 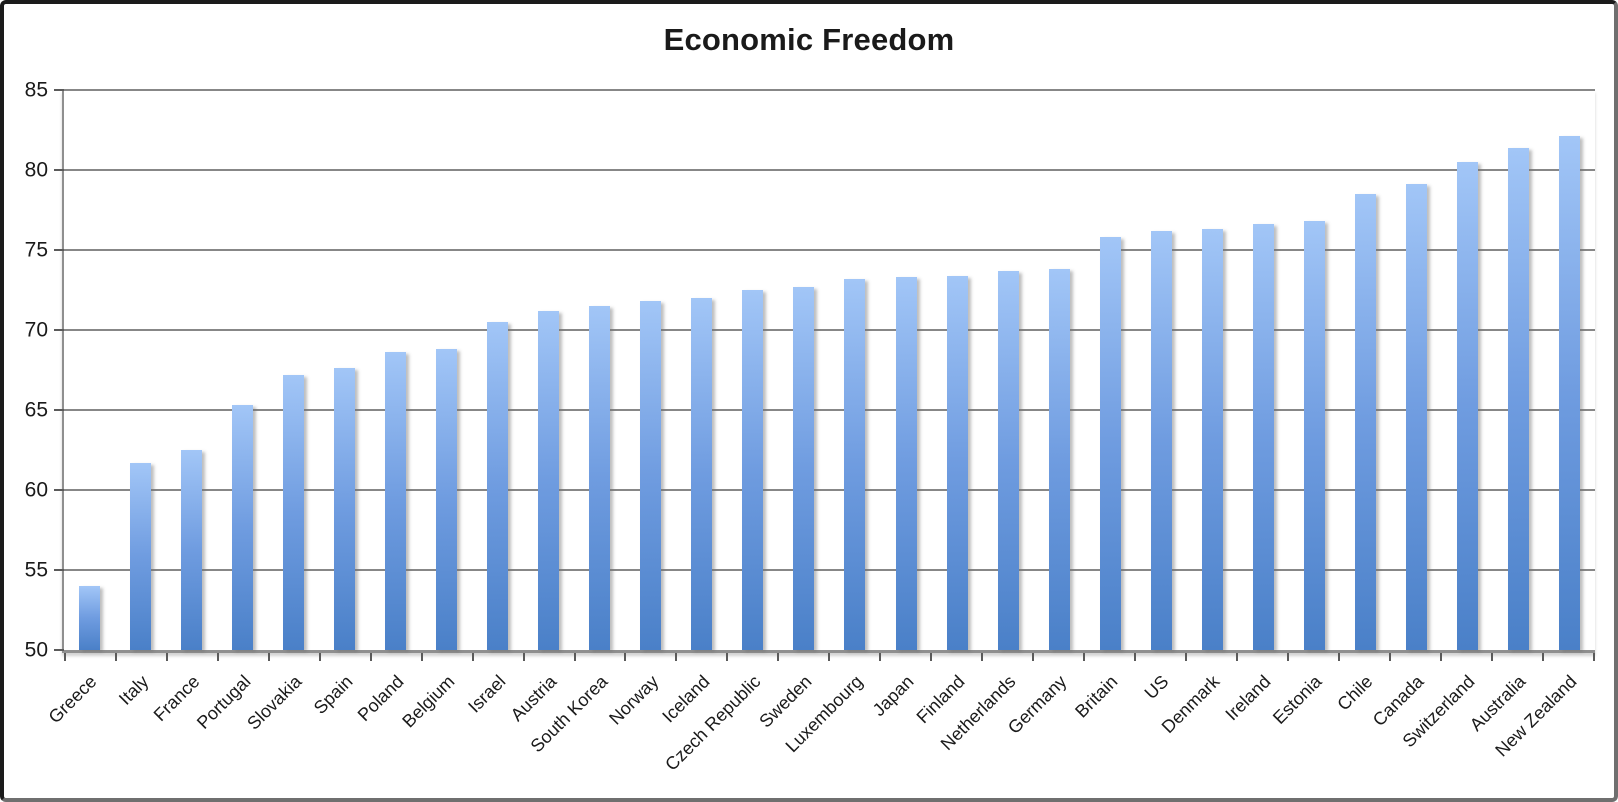 I want to click on y-axis-tick-label: 60, so click(x=36, y=490).